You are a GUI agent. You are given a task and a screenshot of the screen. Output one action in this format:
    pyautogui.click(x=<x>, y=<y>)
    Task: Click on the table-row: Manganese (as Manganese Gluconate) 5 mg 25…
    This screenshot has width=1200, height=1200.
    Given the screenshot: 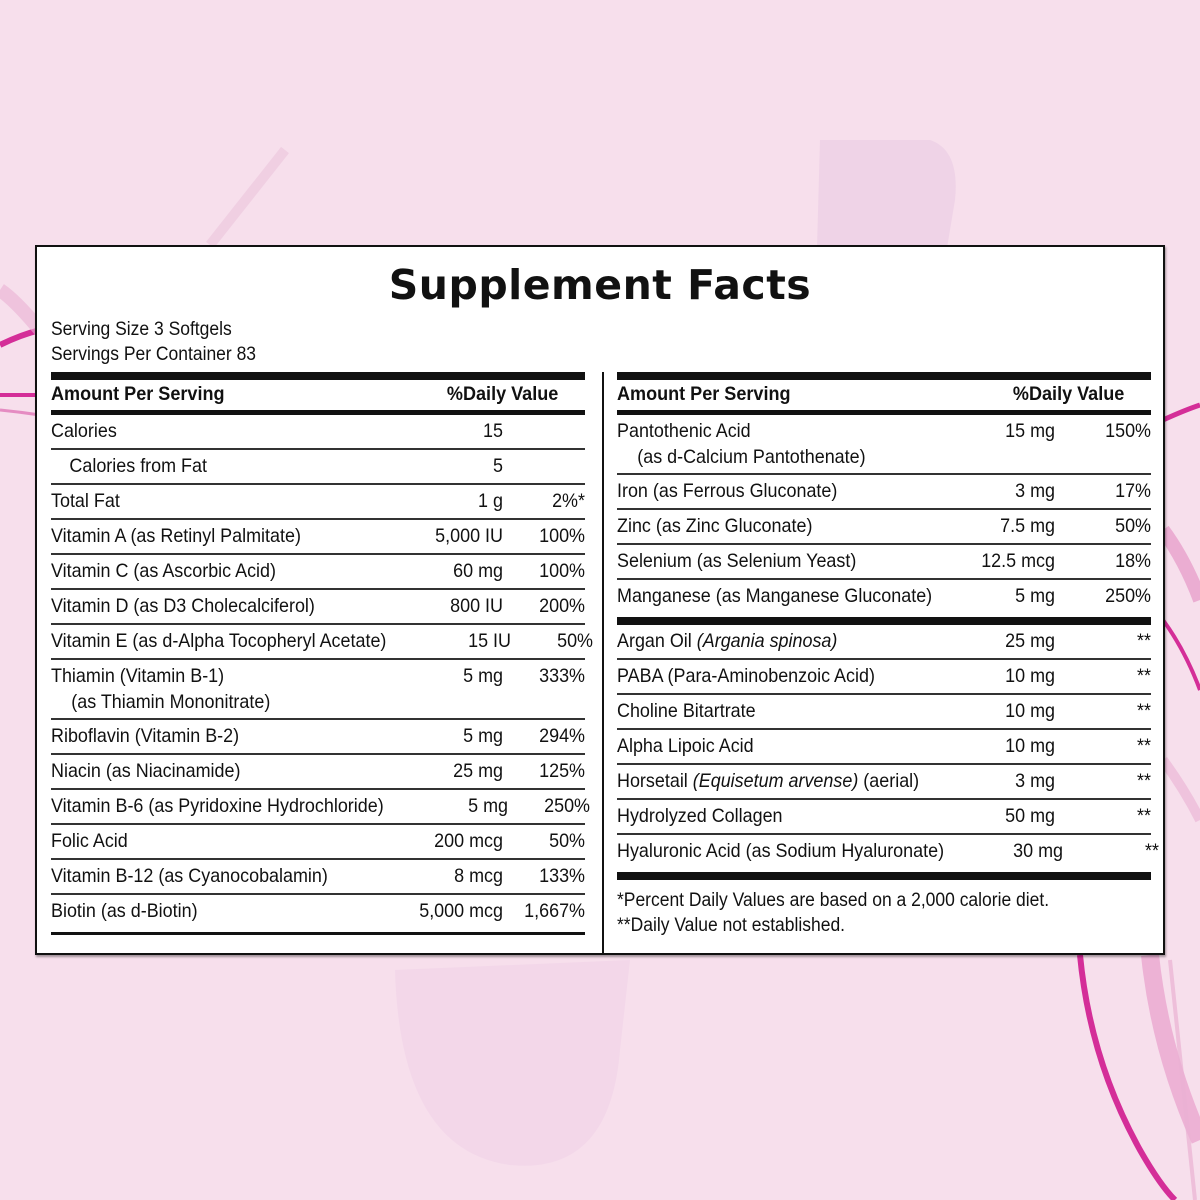 What is the action you would take?
    pyautogui.click(x=884, y=595)
    